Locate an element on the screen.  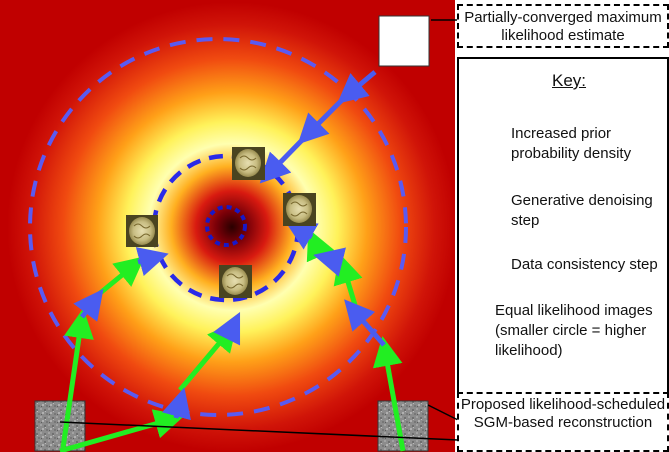
noise-image-left is located at coordinates (60, 426).